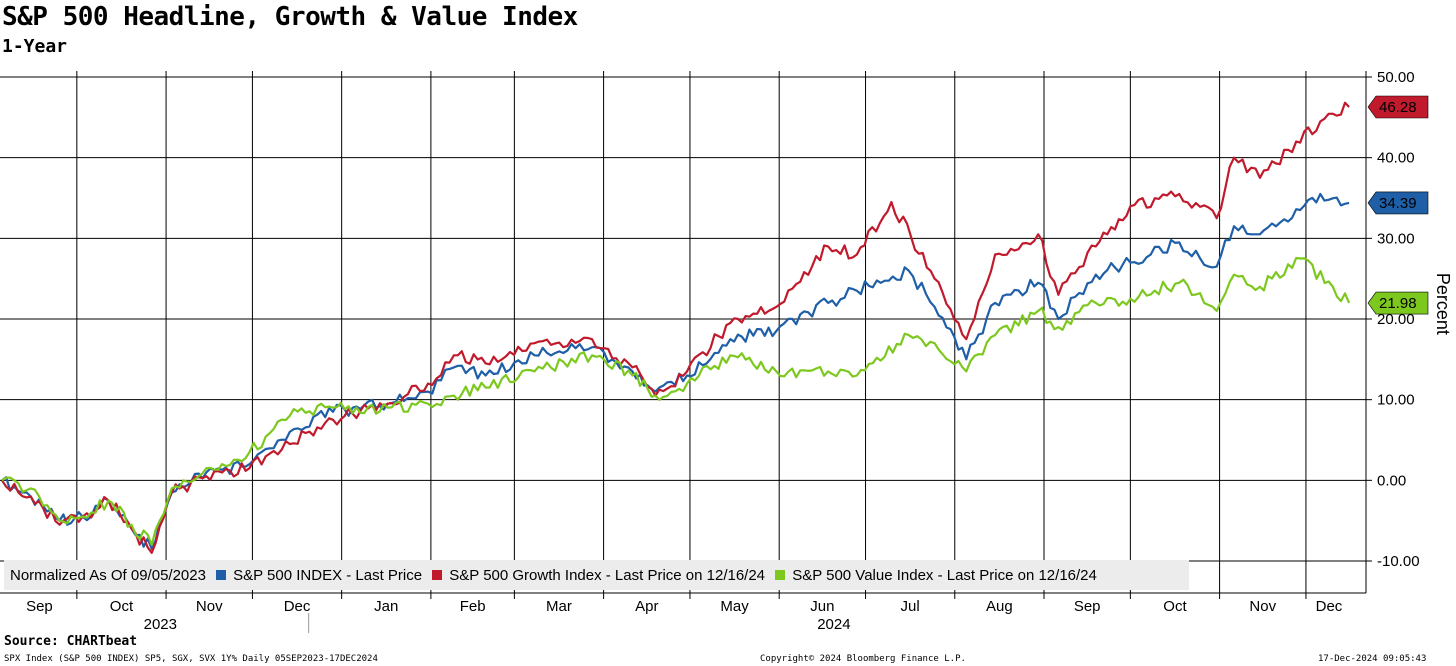 This screenshot has width=1456, height=666. I want to click on last-value-label: 46.28, so click(1398, 107).